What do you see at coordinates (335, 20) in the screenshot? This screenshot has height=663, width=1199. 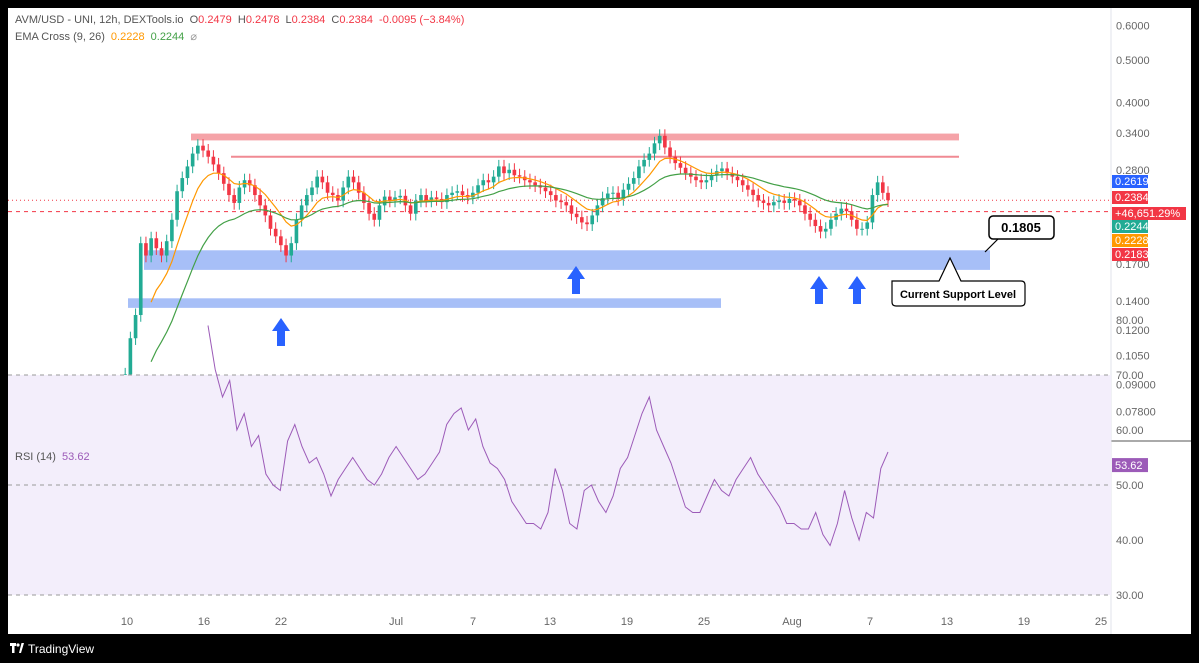 I see `legend-c-label: C` at bounding box center [335, 20].